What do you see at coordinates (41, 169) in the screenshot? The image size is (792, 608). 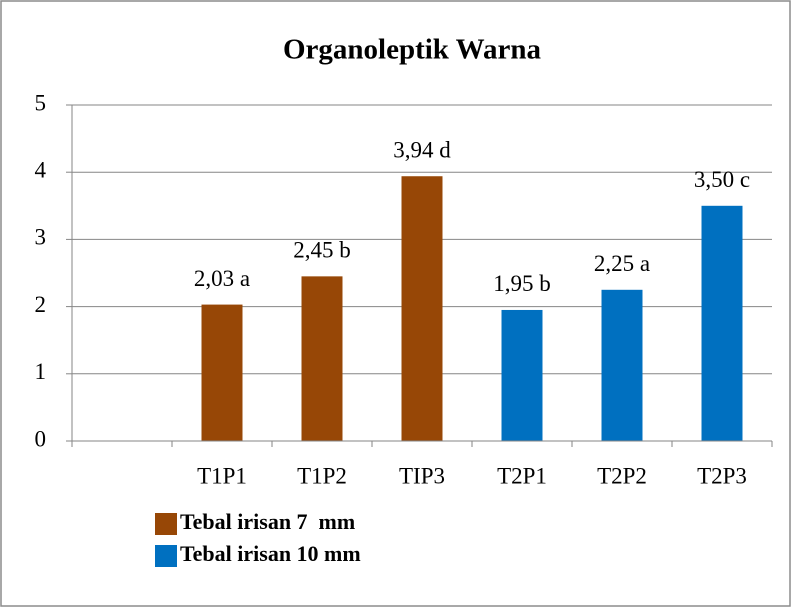 I see `y-tick-label: 4` at bounding box center [41, 169].